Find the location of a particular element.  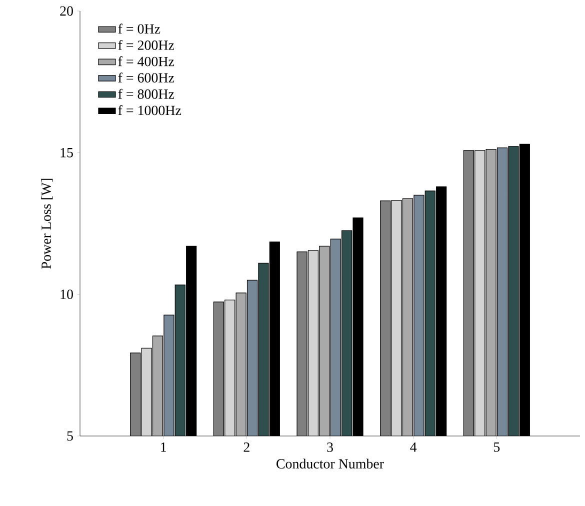

legend-label: f = 400Hz is located at coordinates (146, 61).